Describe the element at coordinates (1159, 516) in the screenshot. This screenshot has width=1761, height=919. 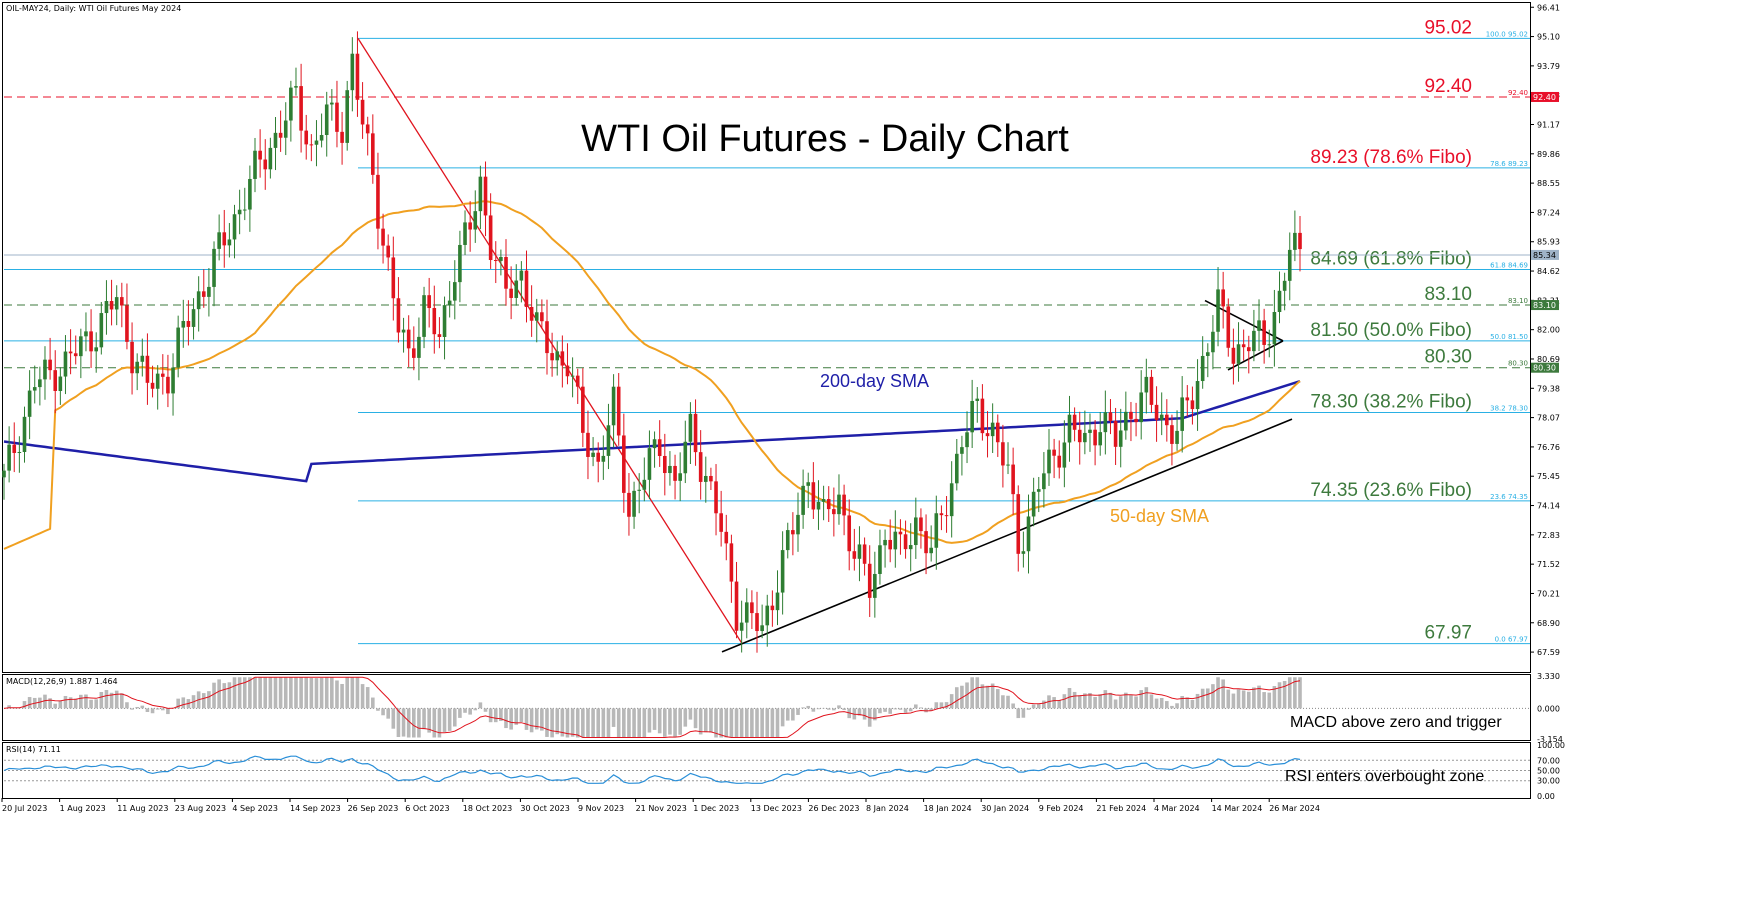
I see `sma50-label: 50-day SMA` at that location.